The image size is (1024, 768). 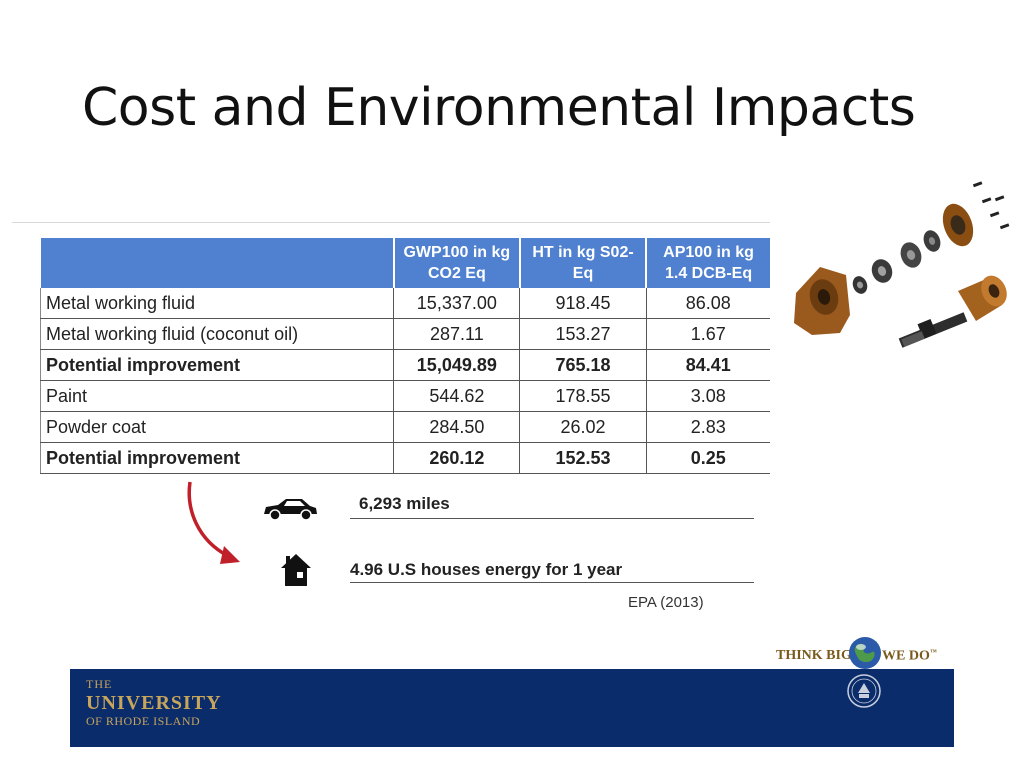 I want to click on miles-underline, so click(x=552, y=518).